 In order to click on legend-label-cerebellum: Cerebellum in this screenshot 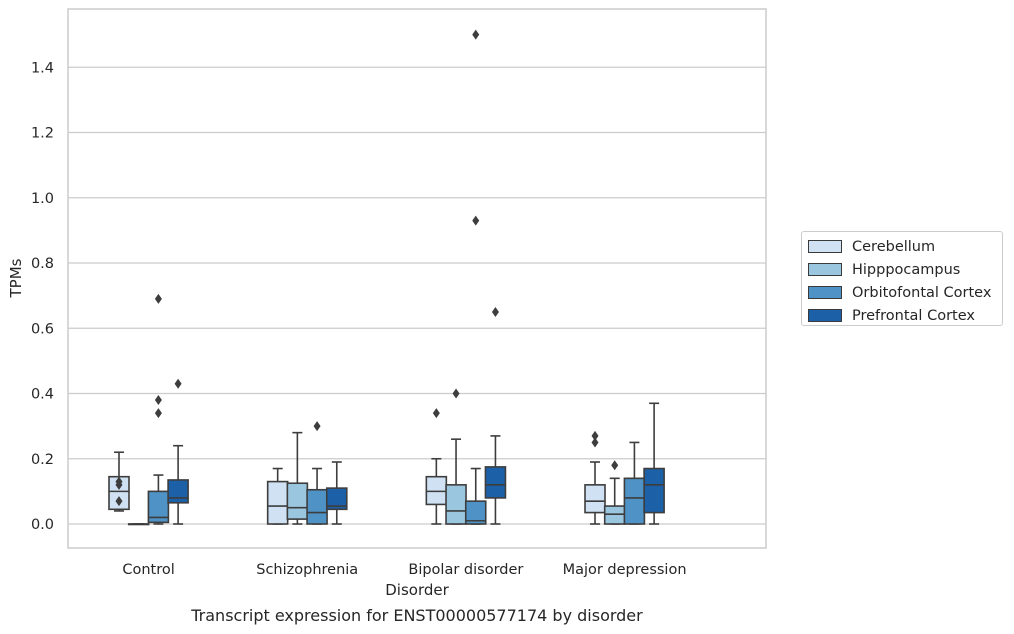, I will do `click(894, 246)`.